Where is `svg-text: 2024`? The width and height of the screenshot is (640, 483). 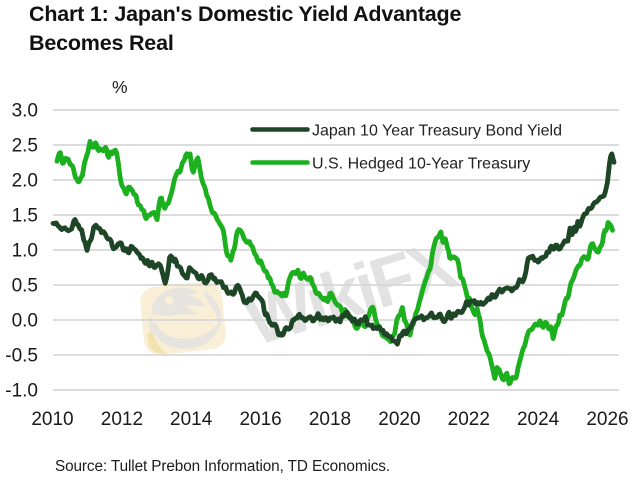 svg-text: 2024 is located at coordinates (538, 419).